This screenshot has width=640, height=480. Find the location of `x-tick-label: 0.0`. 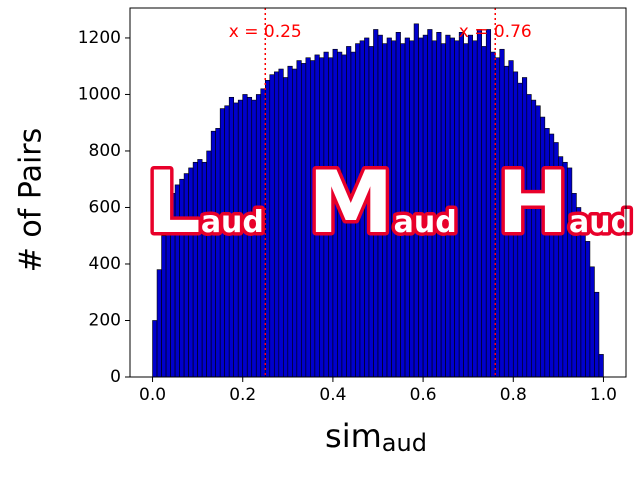

x-tick-label: 0.0 is located at coordinates (152, 395).